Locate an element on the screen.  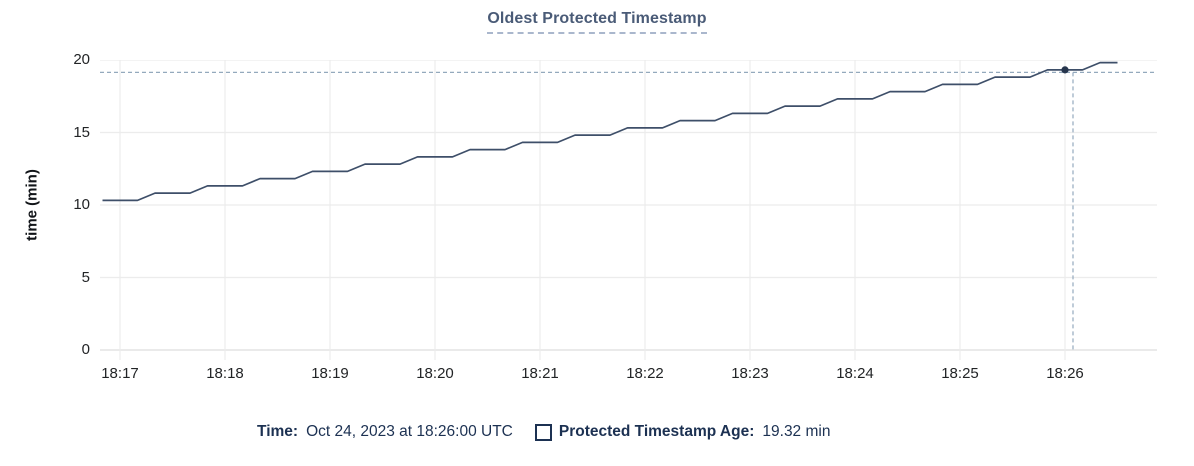
x-tick-label: 18:21 is located at coordinates (540, 373).